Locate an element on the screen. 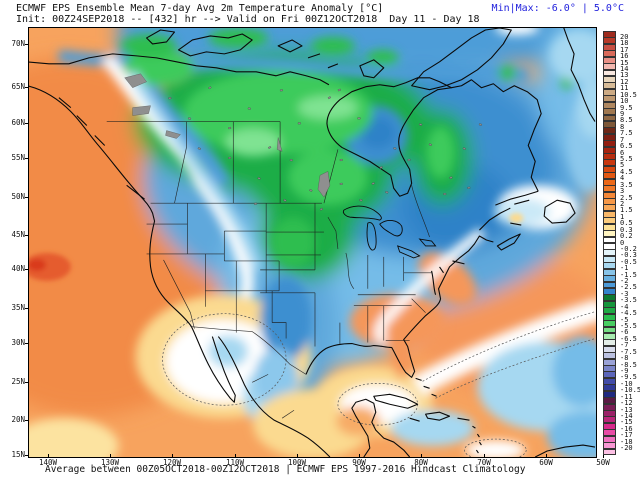  colorbar-tick-label: -17 is located at coordinates (626, 435).